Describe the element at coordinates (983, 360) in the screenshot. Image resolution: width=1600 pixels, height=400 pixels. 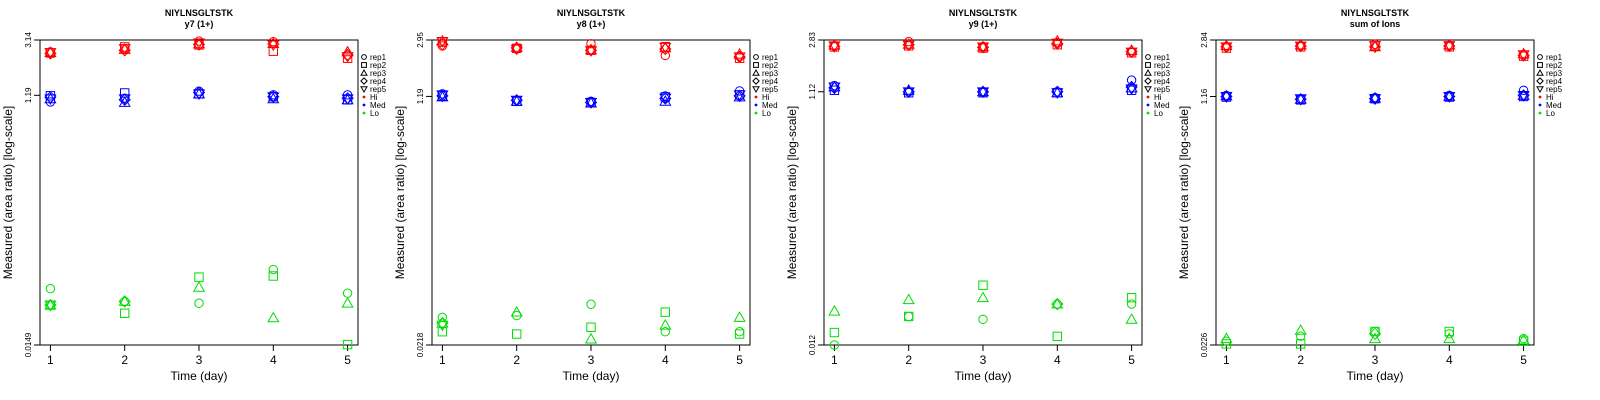
I see `x-tick-label: 3` at that location.